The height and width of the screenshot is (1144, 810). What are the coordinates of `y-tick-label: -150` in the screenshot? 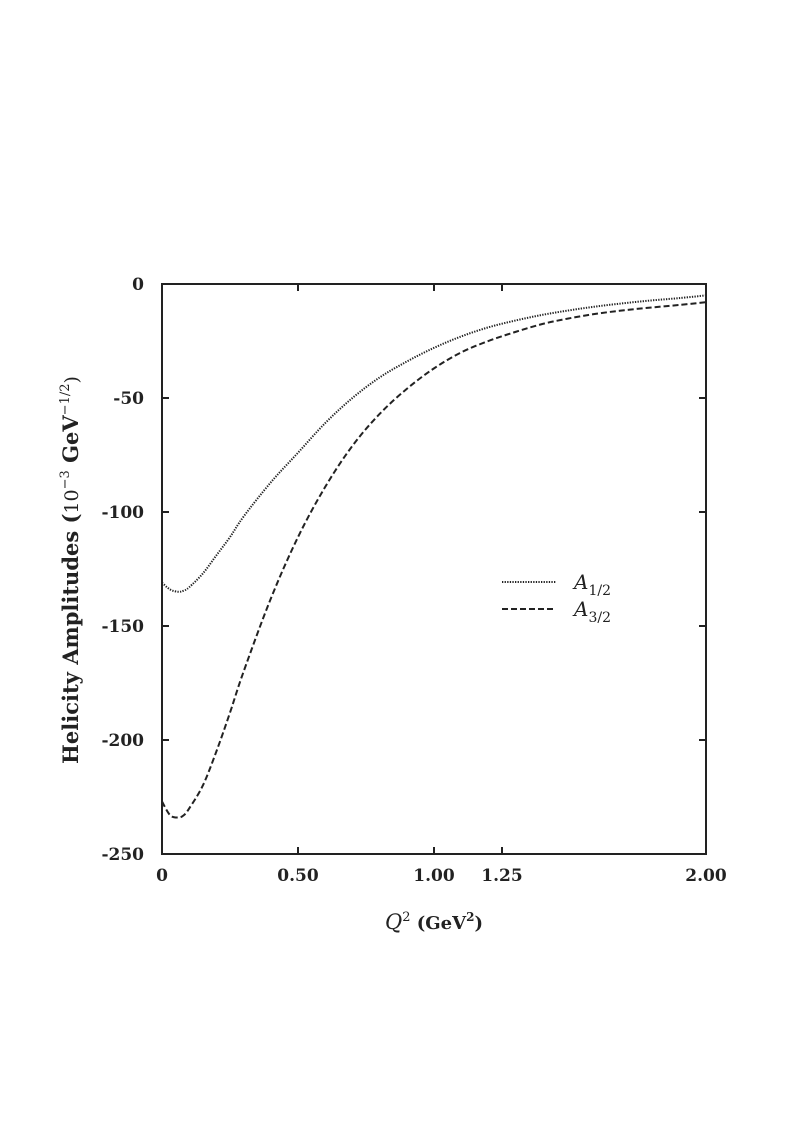 It's located at (122, 627).